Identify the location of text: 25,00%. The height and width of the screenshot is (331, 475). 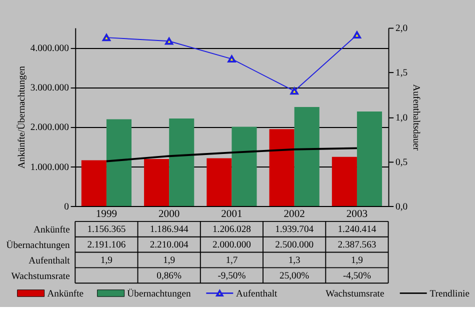
(295, 276).